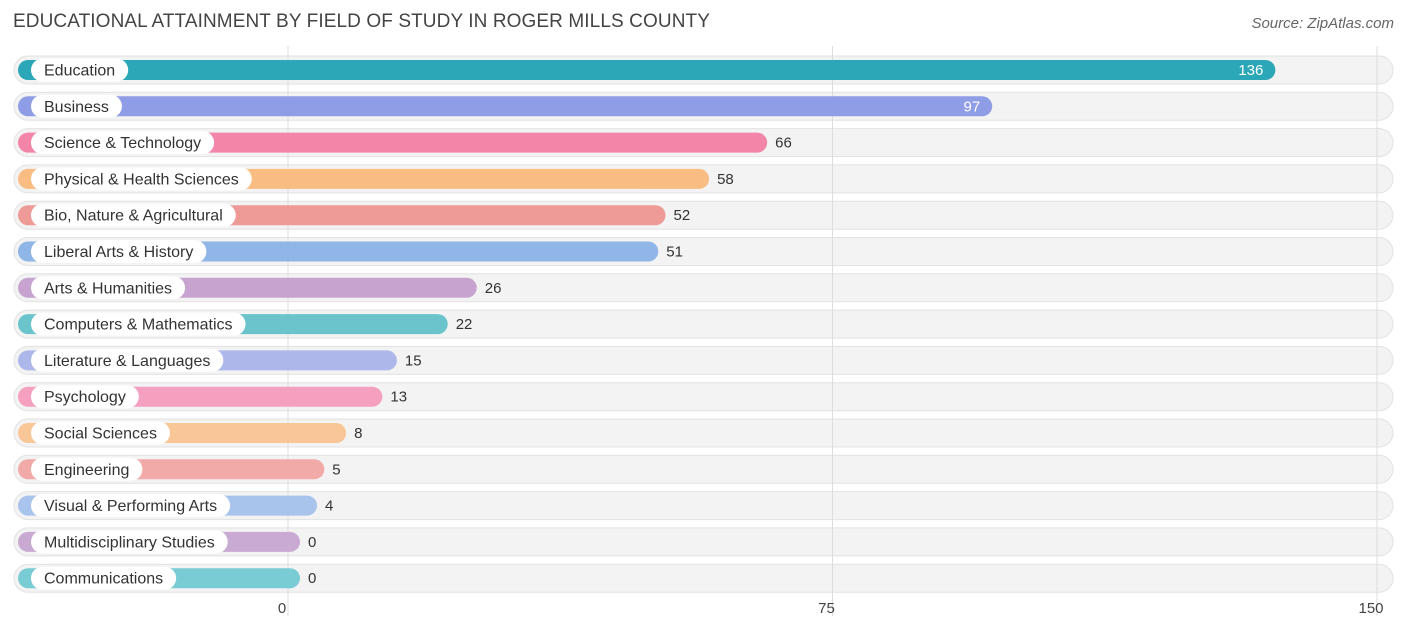 This screenshot has height=631, width=1406. I want to click on x-tick-label: 75, so click(826, 608).